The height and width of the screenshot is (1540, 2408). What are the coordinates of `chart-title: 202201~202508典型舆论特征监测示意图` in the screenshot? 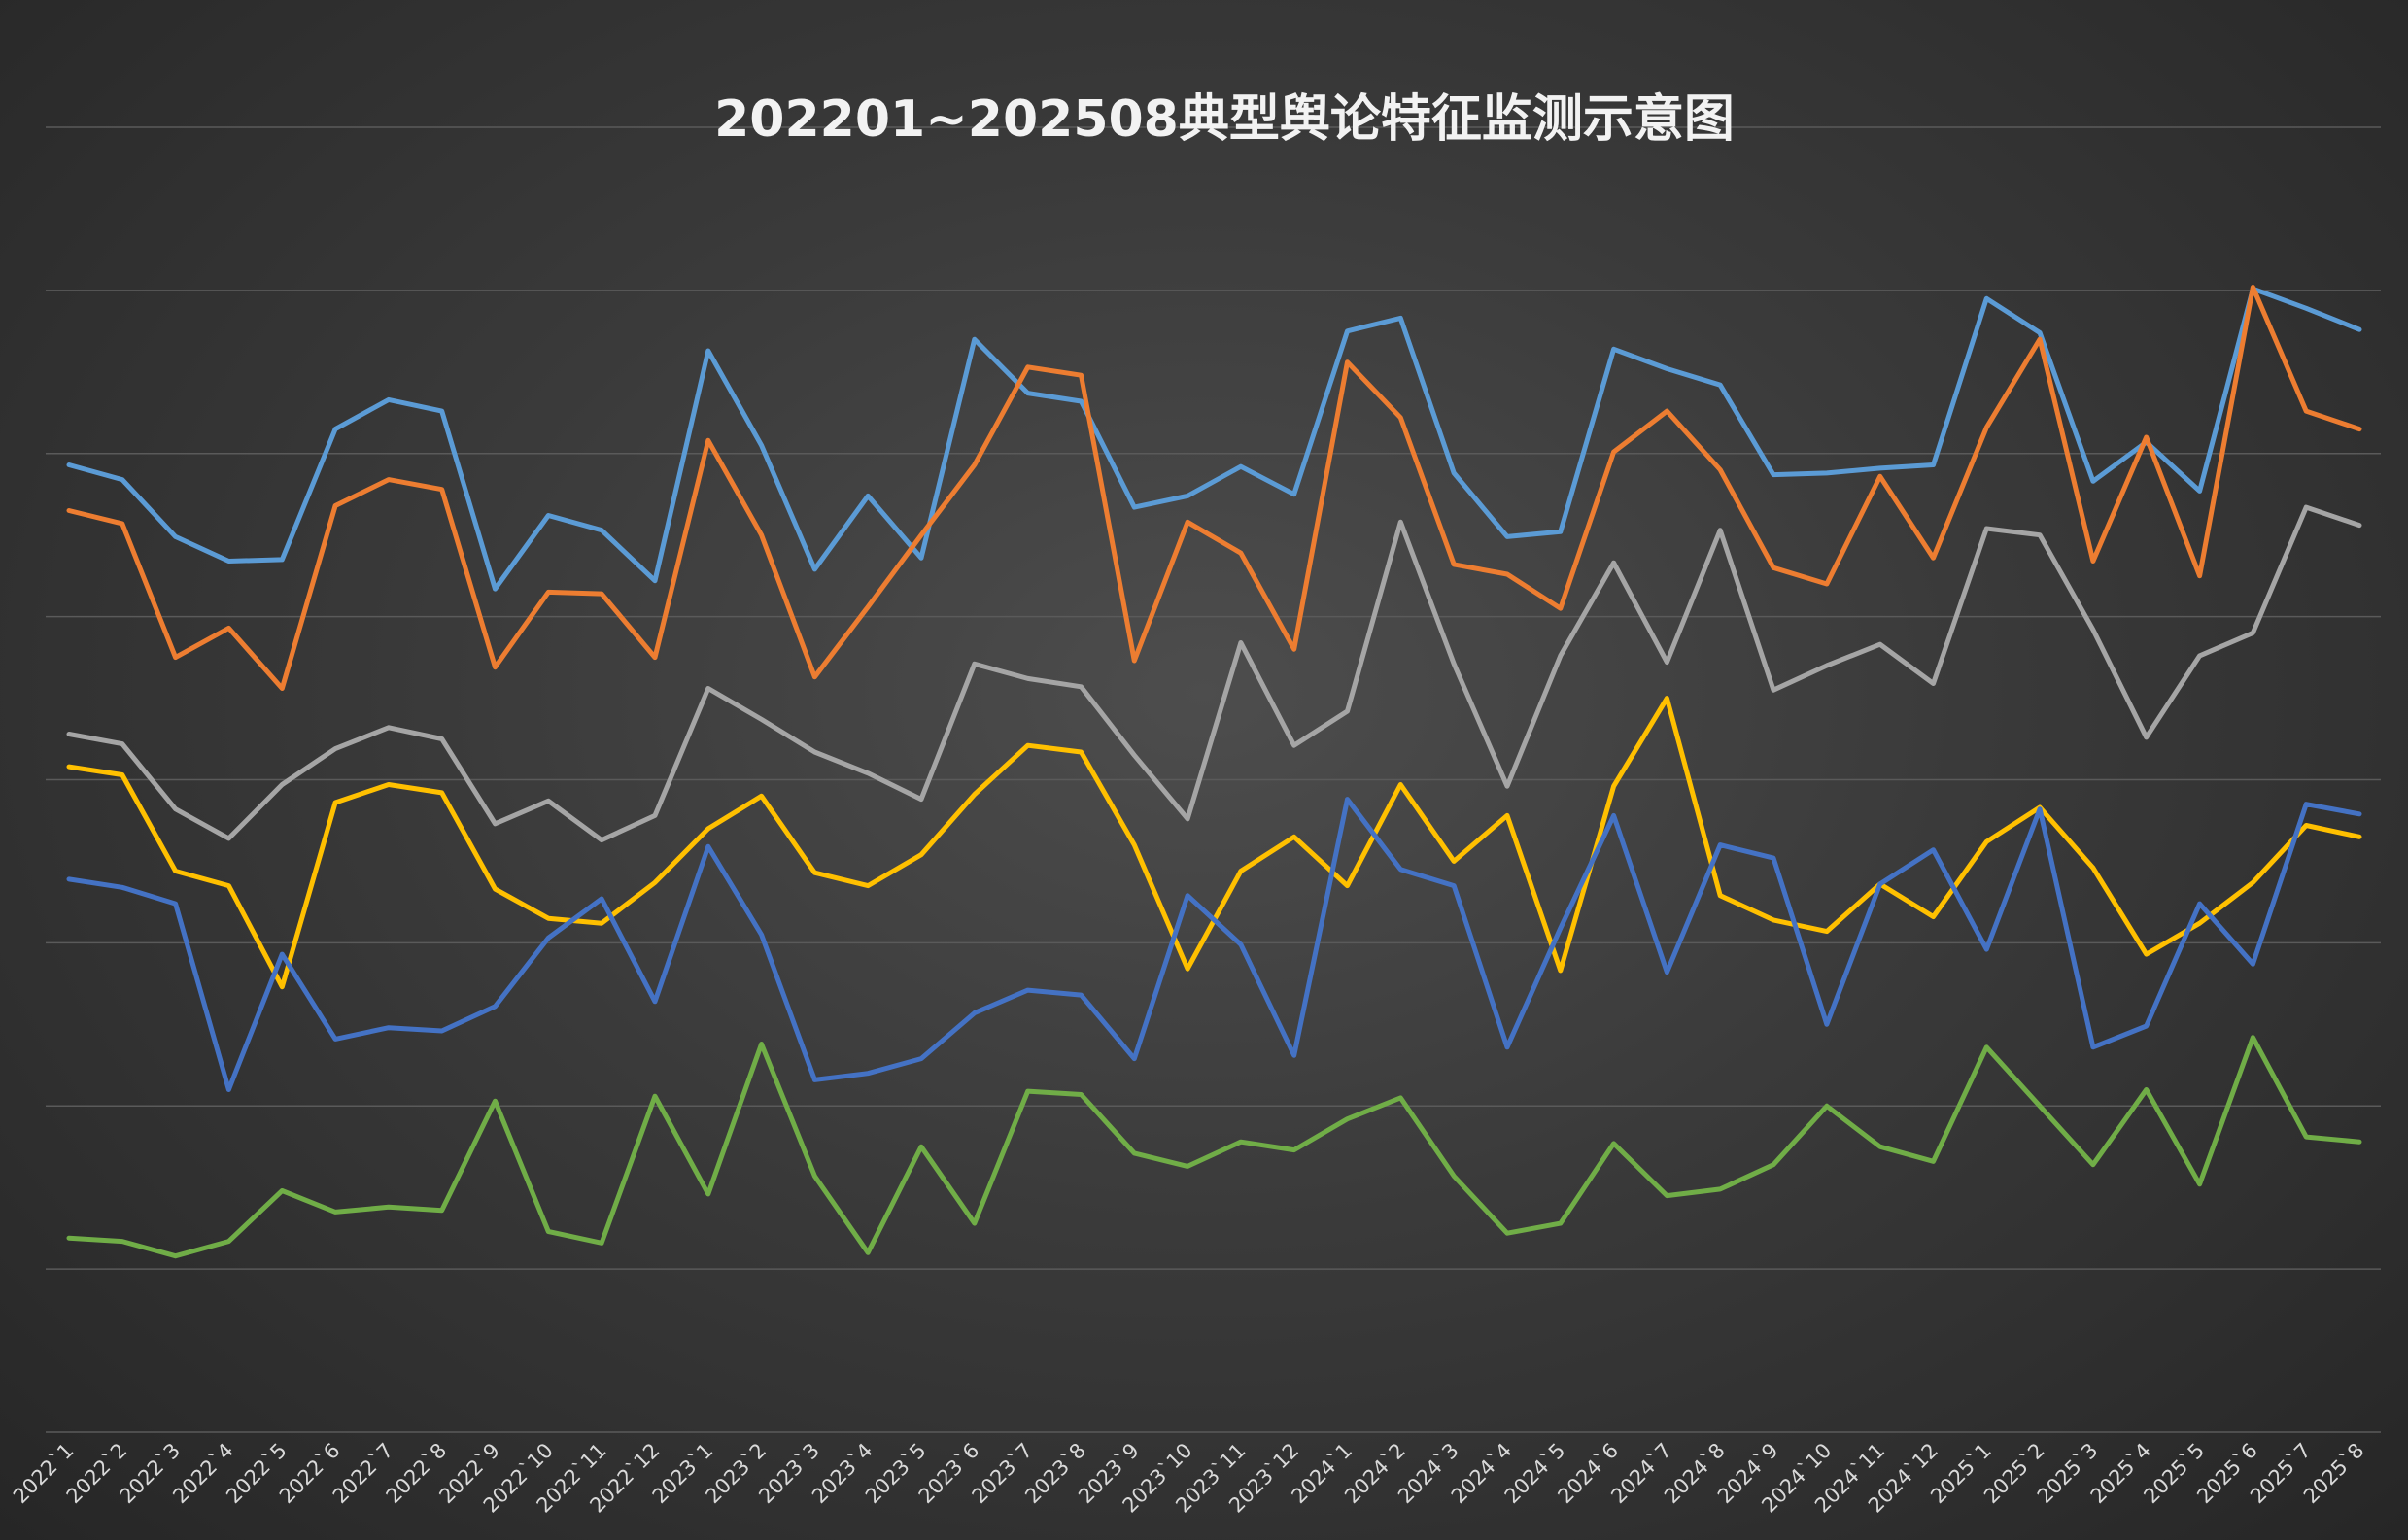 It's located at (1224, 119).